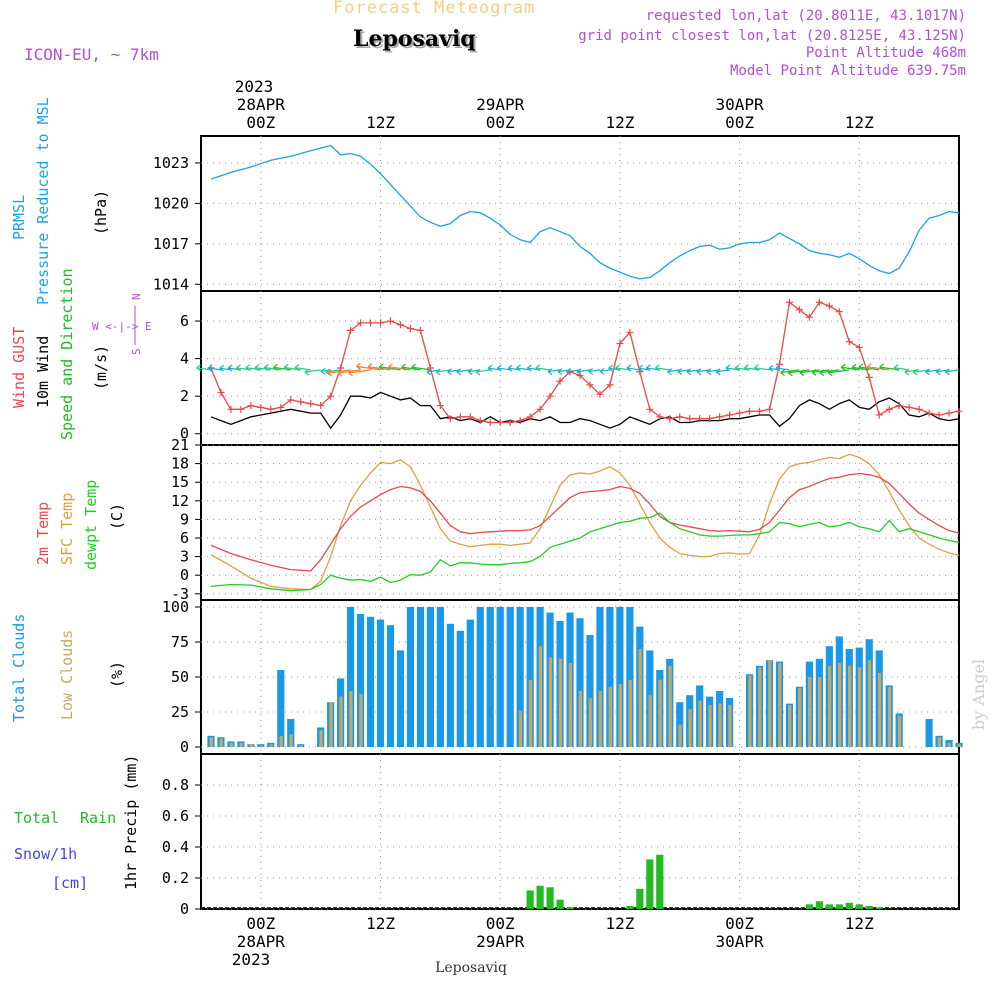 This screenshot has height=1000, width=1000. What do you see at coordinates (847, 71) in the screenshot?
I see `model-altitude: Model Point Altitude 639.75m` at bounding box center [847, 71].